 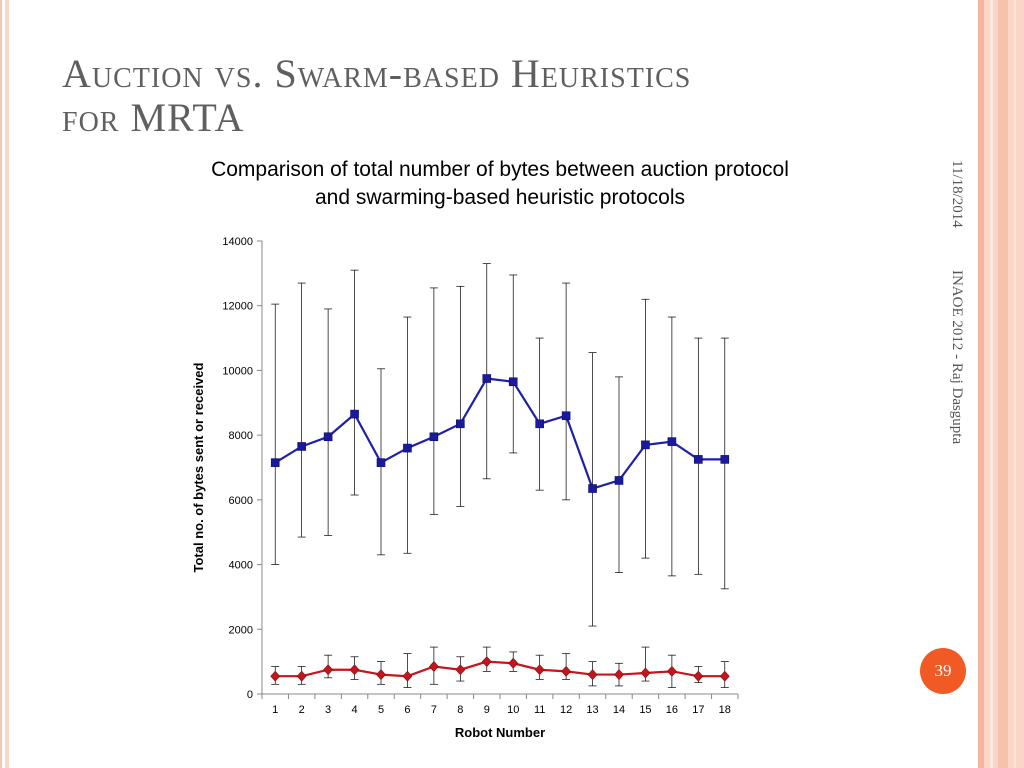 I want to click on x-tick-label: 1, so click(x=275, y=710).